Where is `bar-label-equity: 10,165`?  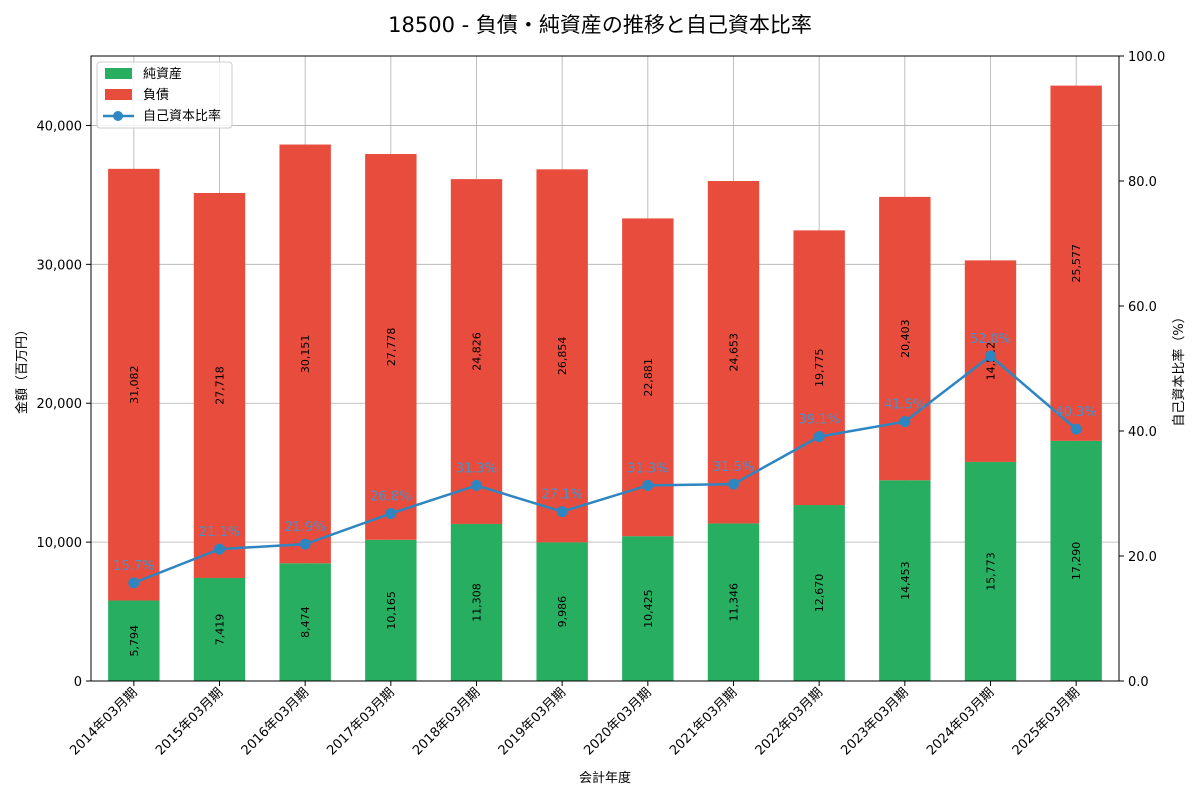
bar-label-equity: 10,165 is located at coordinates (391, 610).